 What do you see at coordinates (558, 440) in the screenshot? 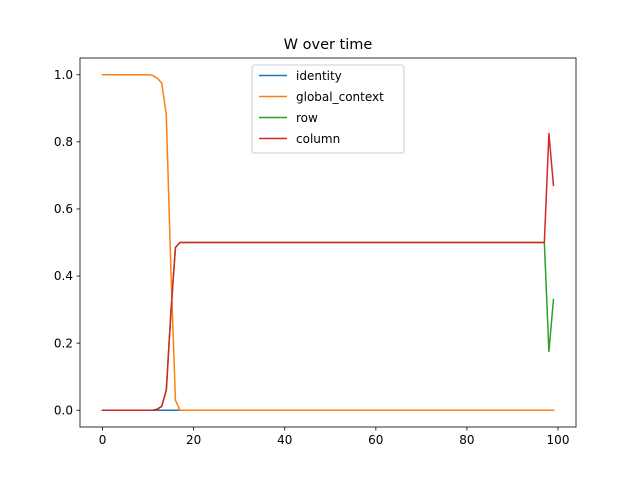
I see `x-tick-label: 100` at bounding box center [558, 440].